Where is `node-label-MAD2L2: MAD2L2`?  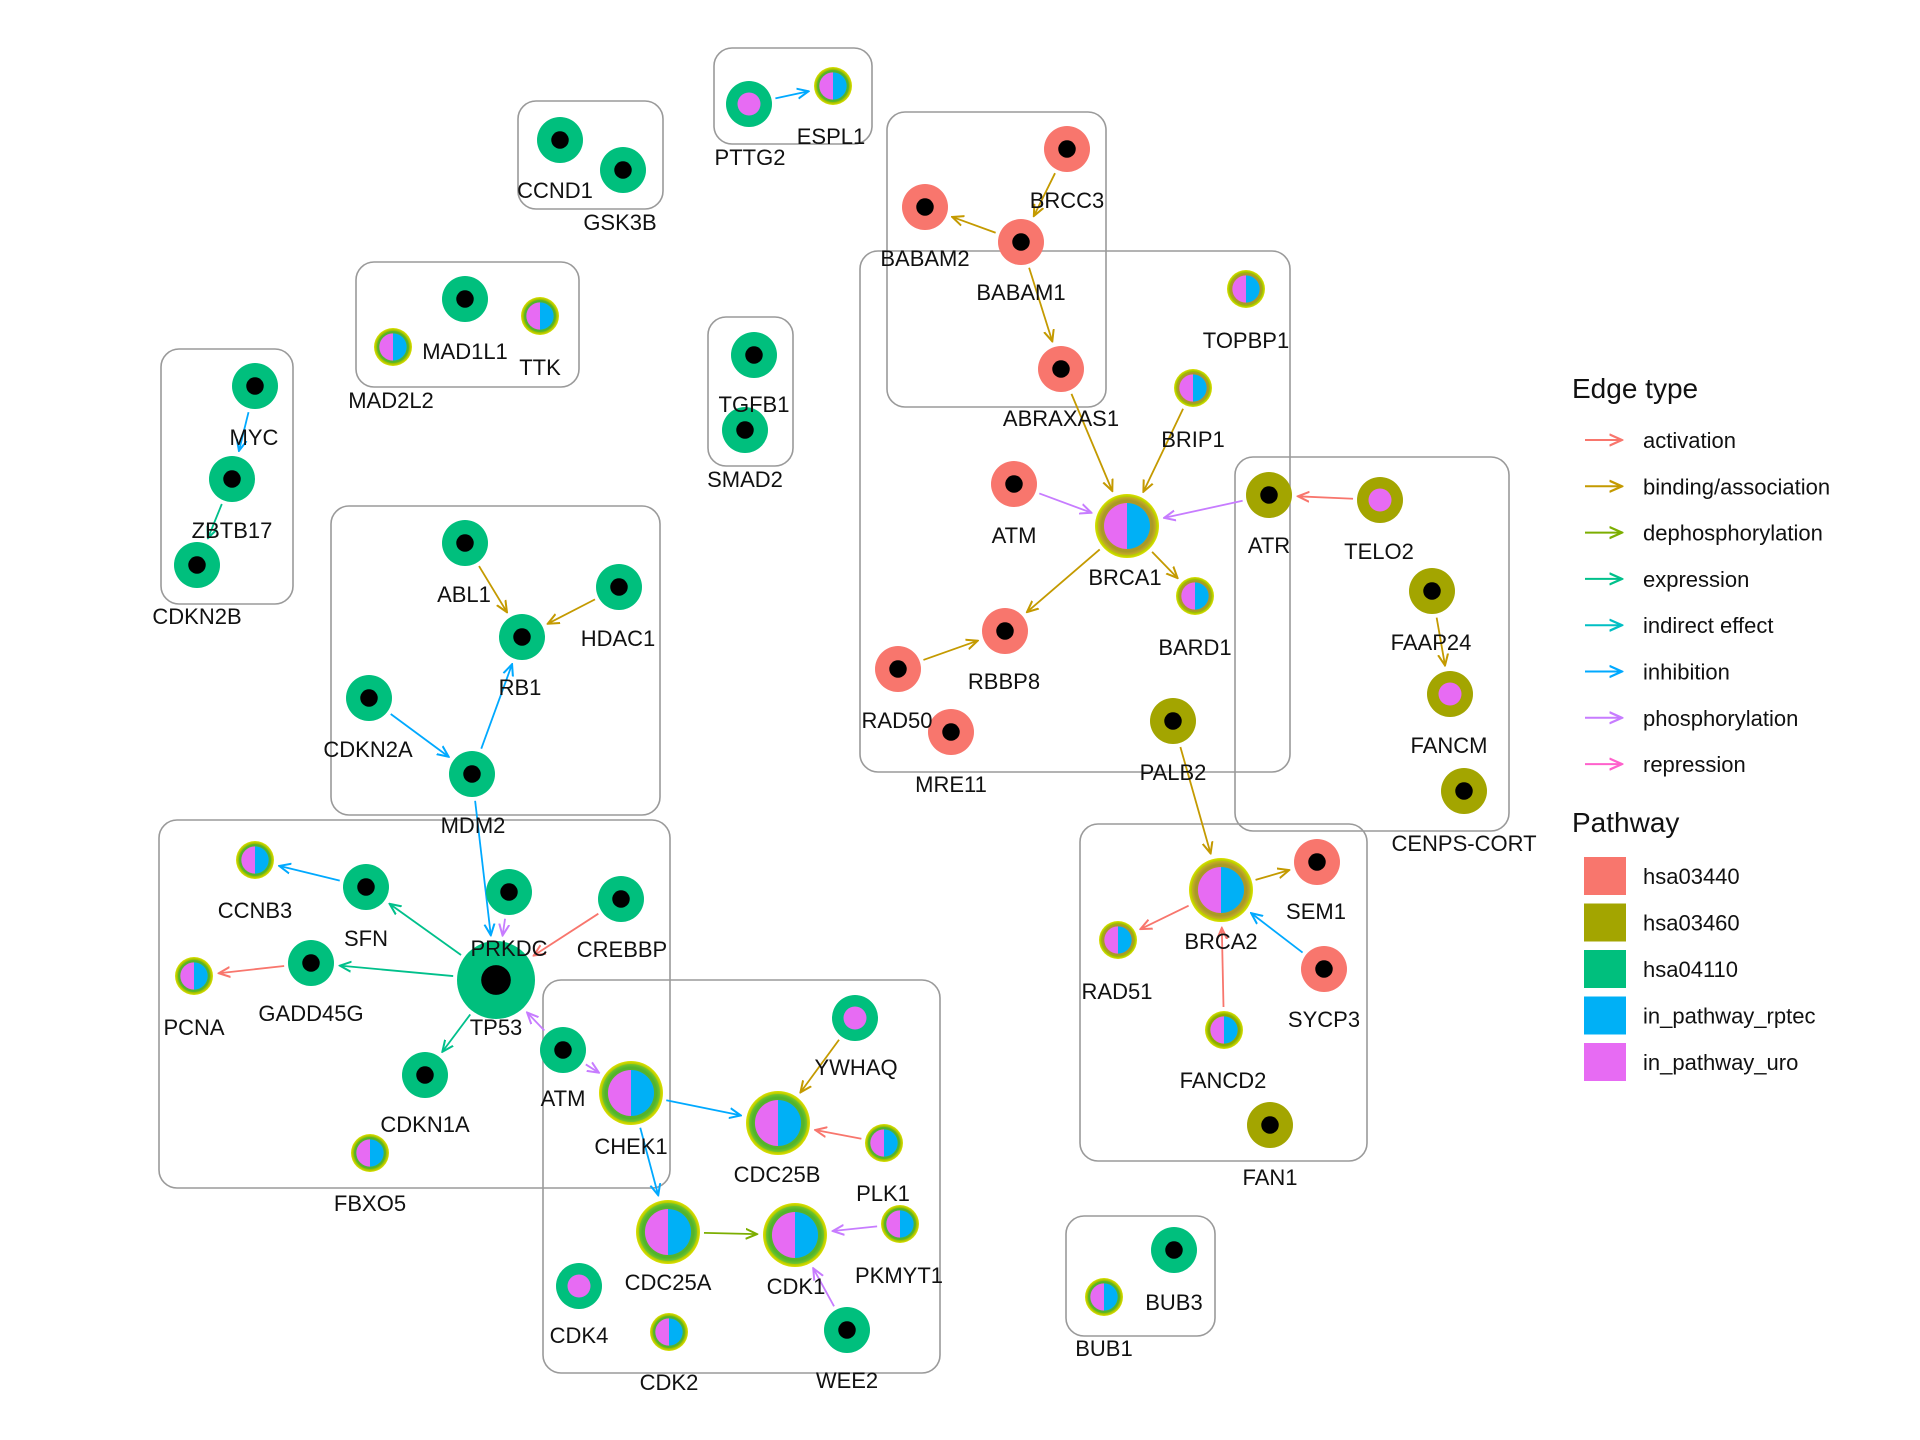
node-label-MAD2L2: MAD2L2 is located at coordinates (391, 400).